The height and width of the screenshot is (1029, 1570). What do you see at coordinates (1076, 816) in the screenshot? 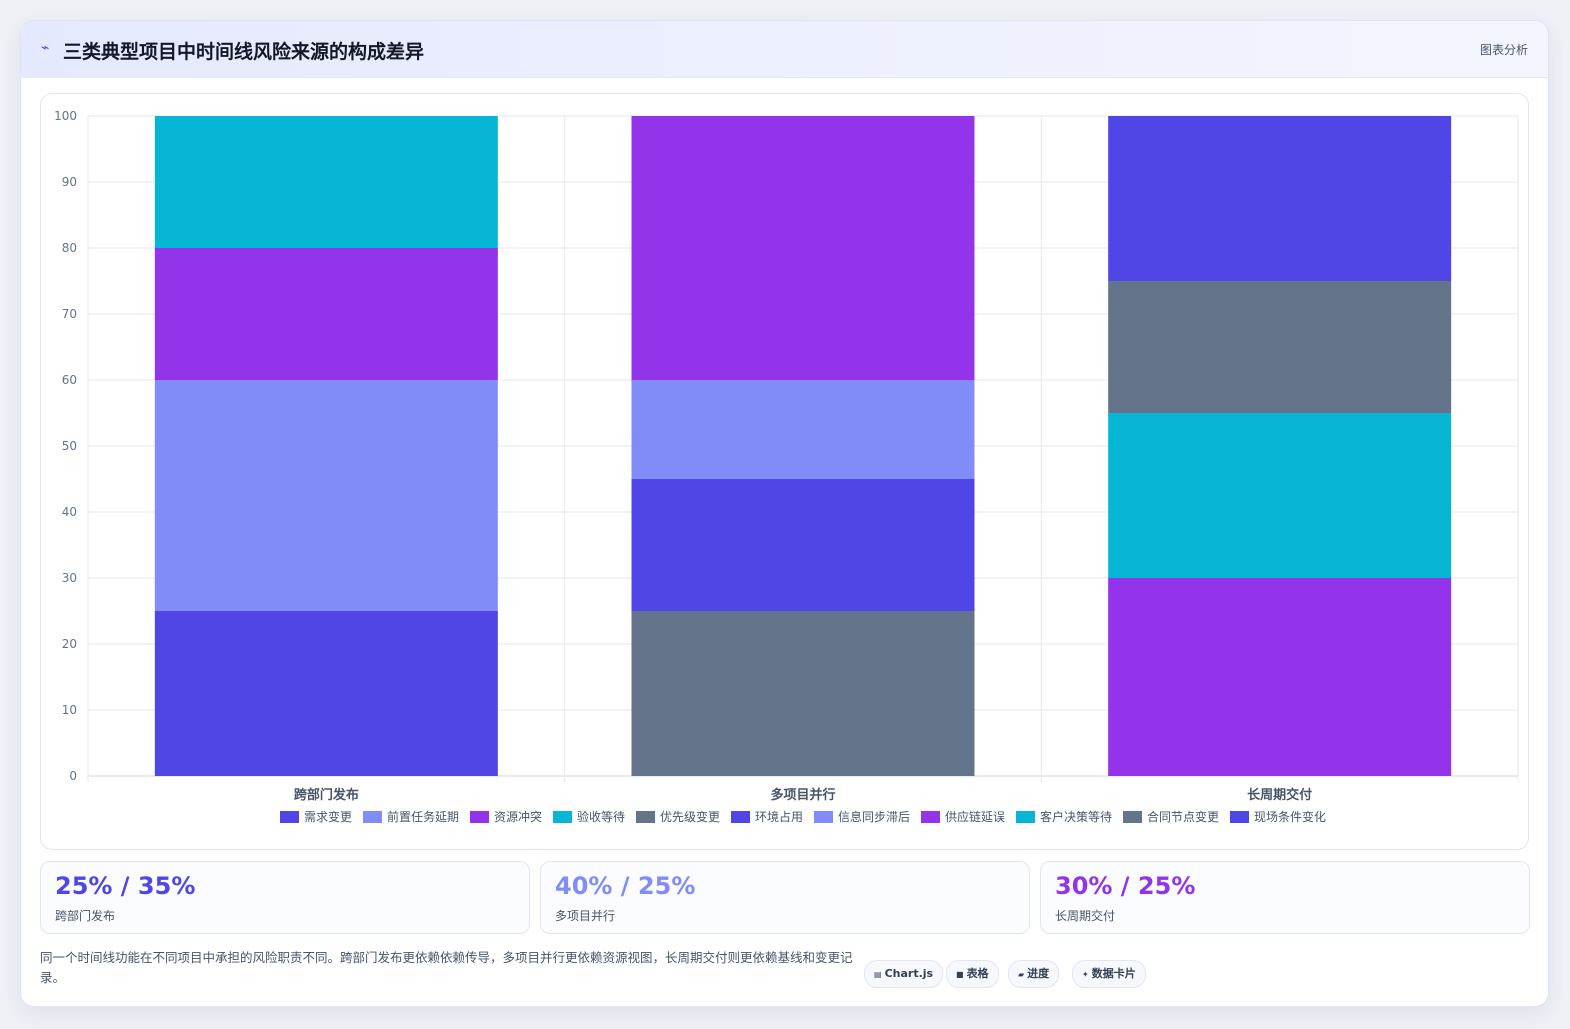
I see `legend-label: 客户决策等待` at bounding box center [1076, 816].